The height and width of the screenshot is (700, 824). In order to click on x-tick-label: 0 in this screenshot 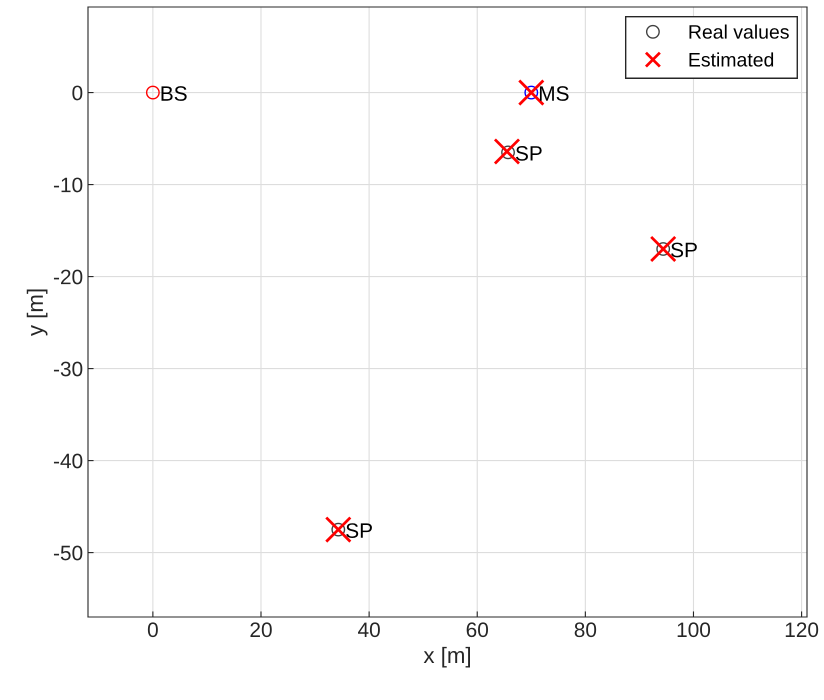, I will do `click(153, 630)`.